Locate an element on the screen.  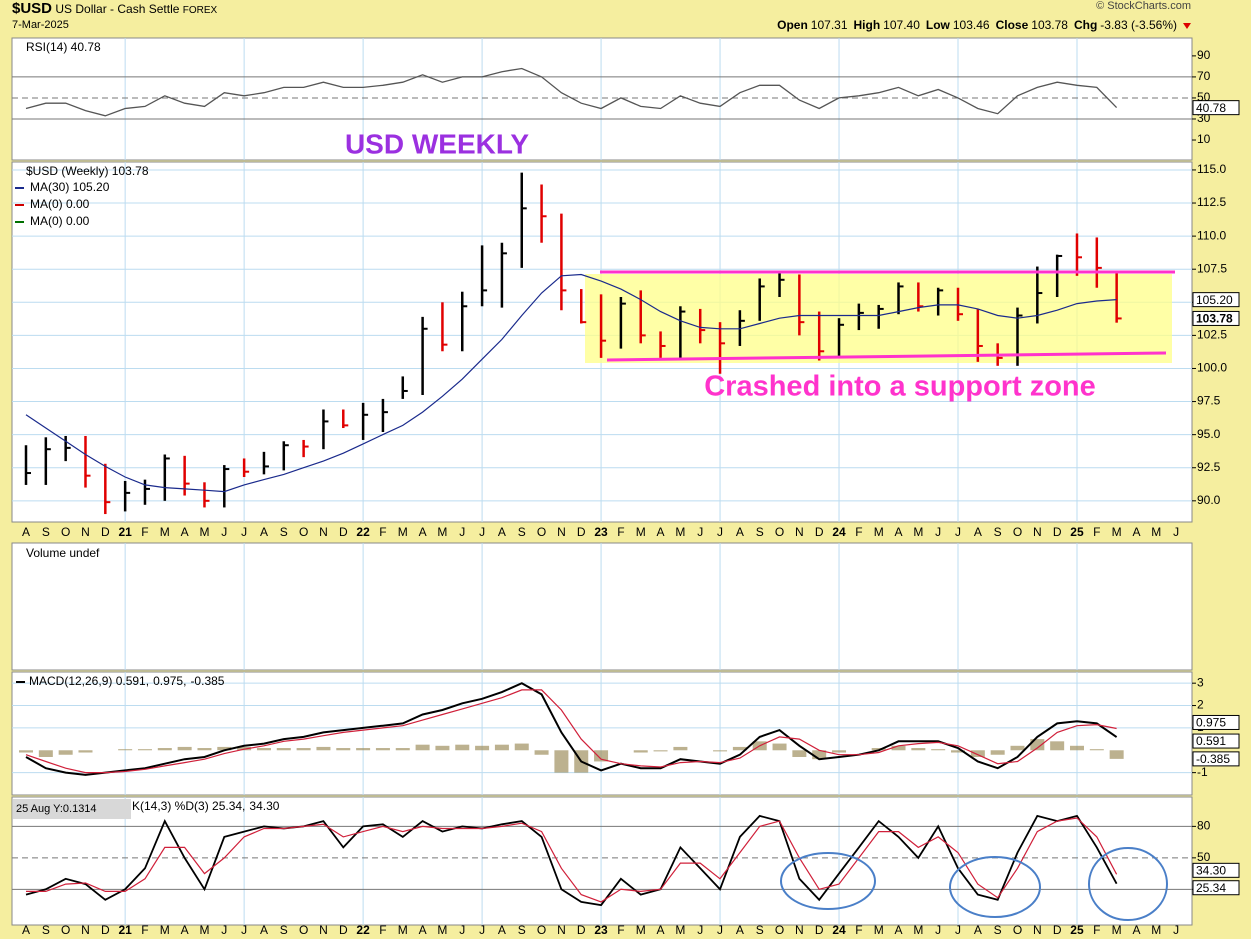
panel is located at coordinates (602, 733).